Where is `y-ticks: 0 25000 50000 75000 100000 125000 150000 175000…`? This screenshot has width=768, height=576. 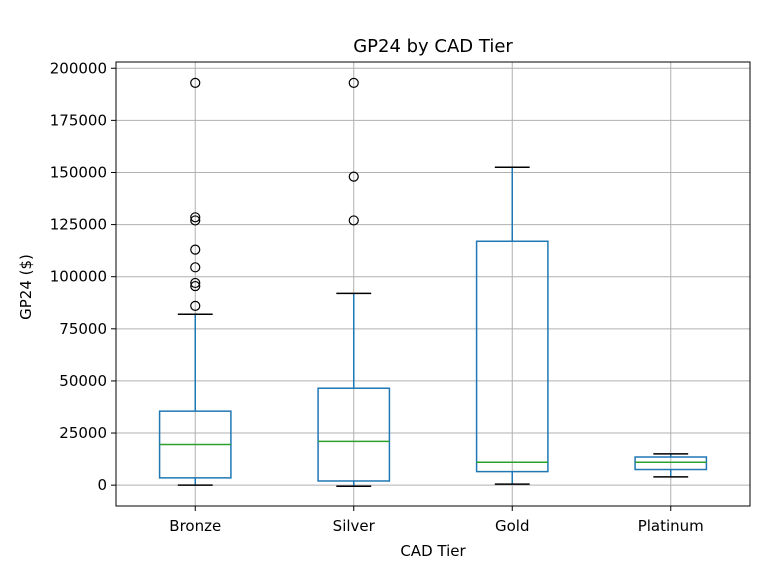
y-ticks: 0 25000 50000 75000 100000 125000 150000 175000… is located at coordinates (83, 276).